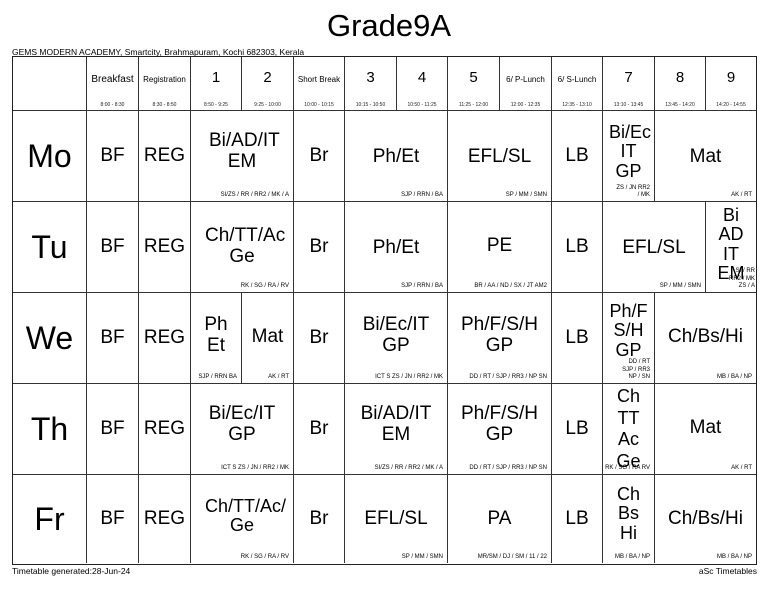 The image size is (768, 594). Describe the element at coordinates (319, 84) in the screenshot. I see `period-header-short-break: Short Break 10:00 - 10:15` at that location.